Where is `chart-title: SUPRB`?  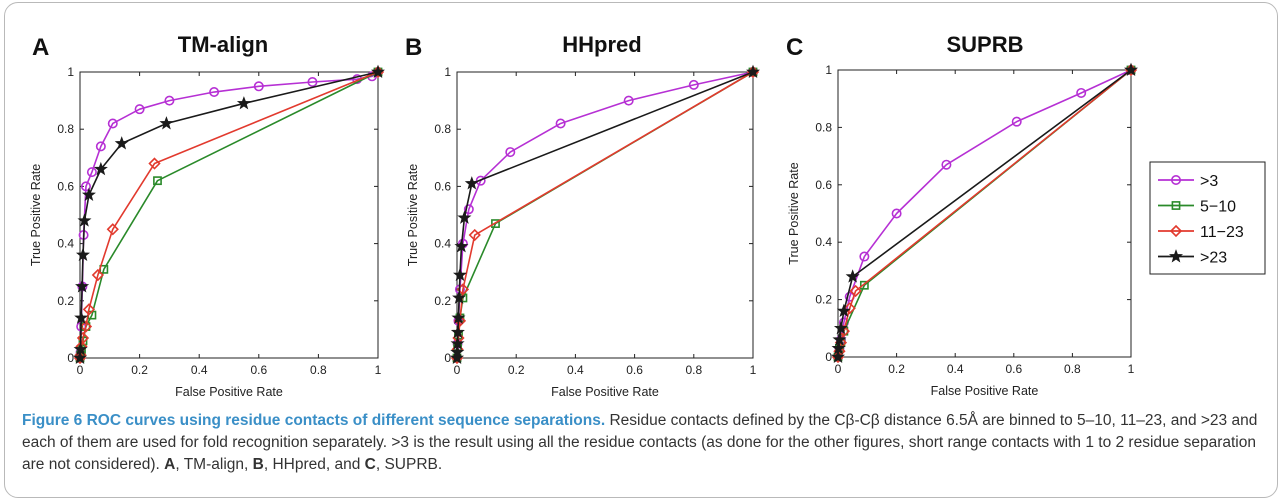 chart-title: SUPRB is located at coordinates (984, 44).